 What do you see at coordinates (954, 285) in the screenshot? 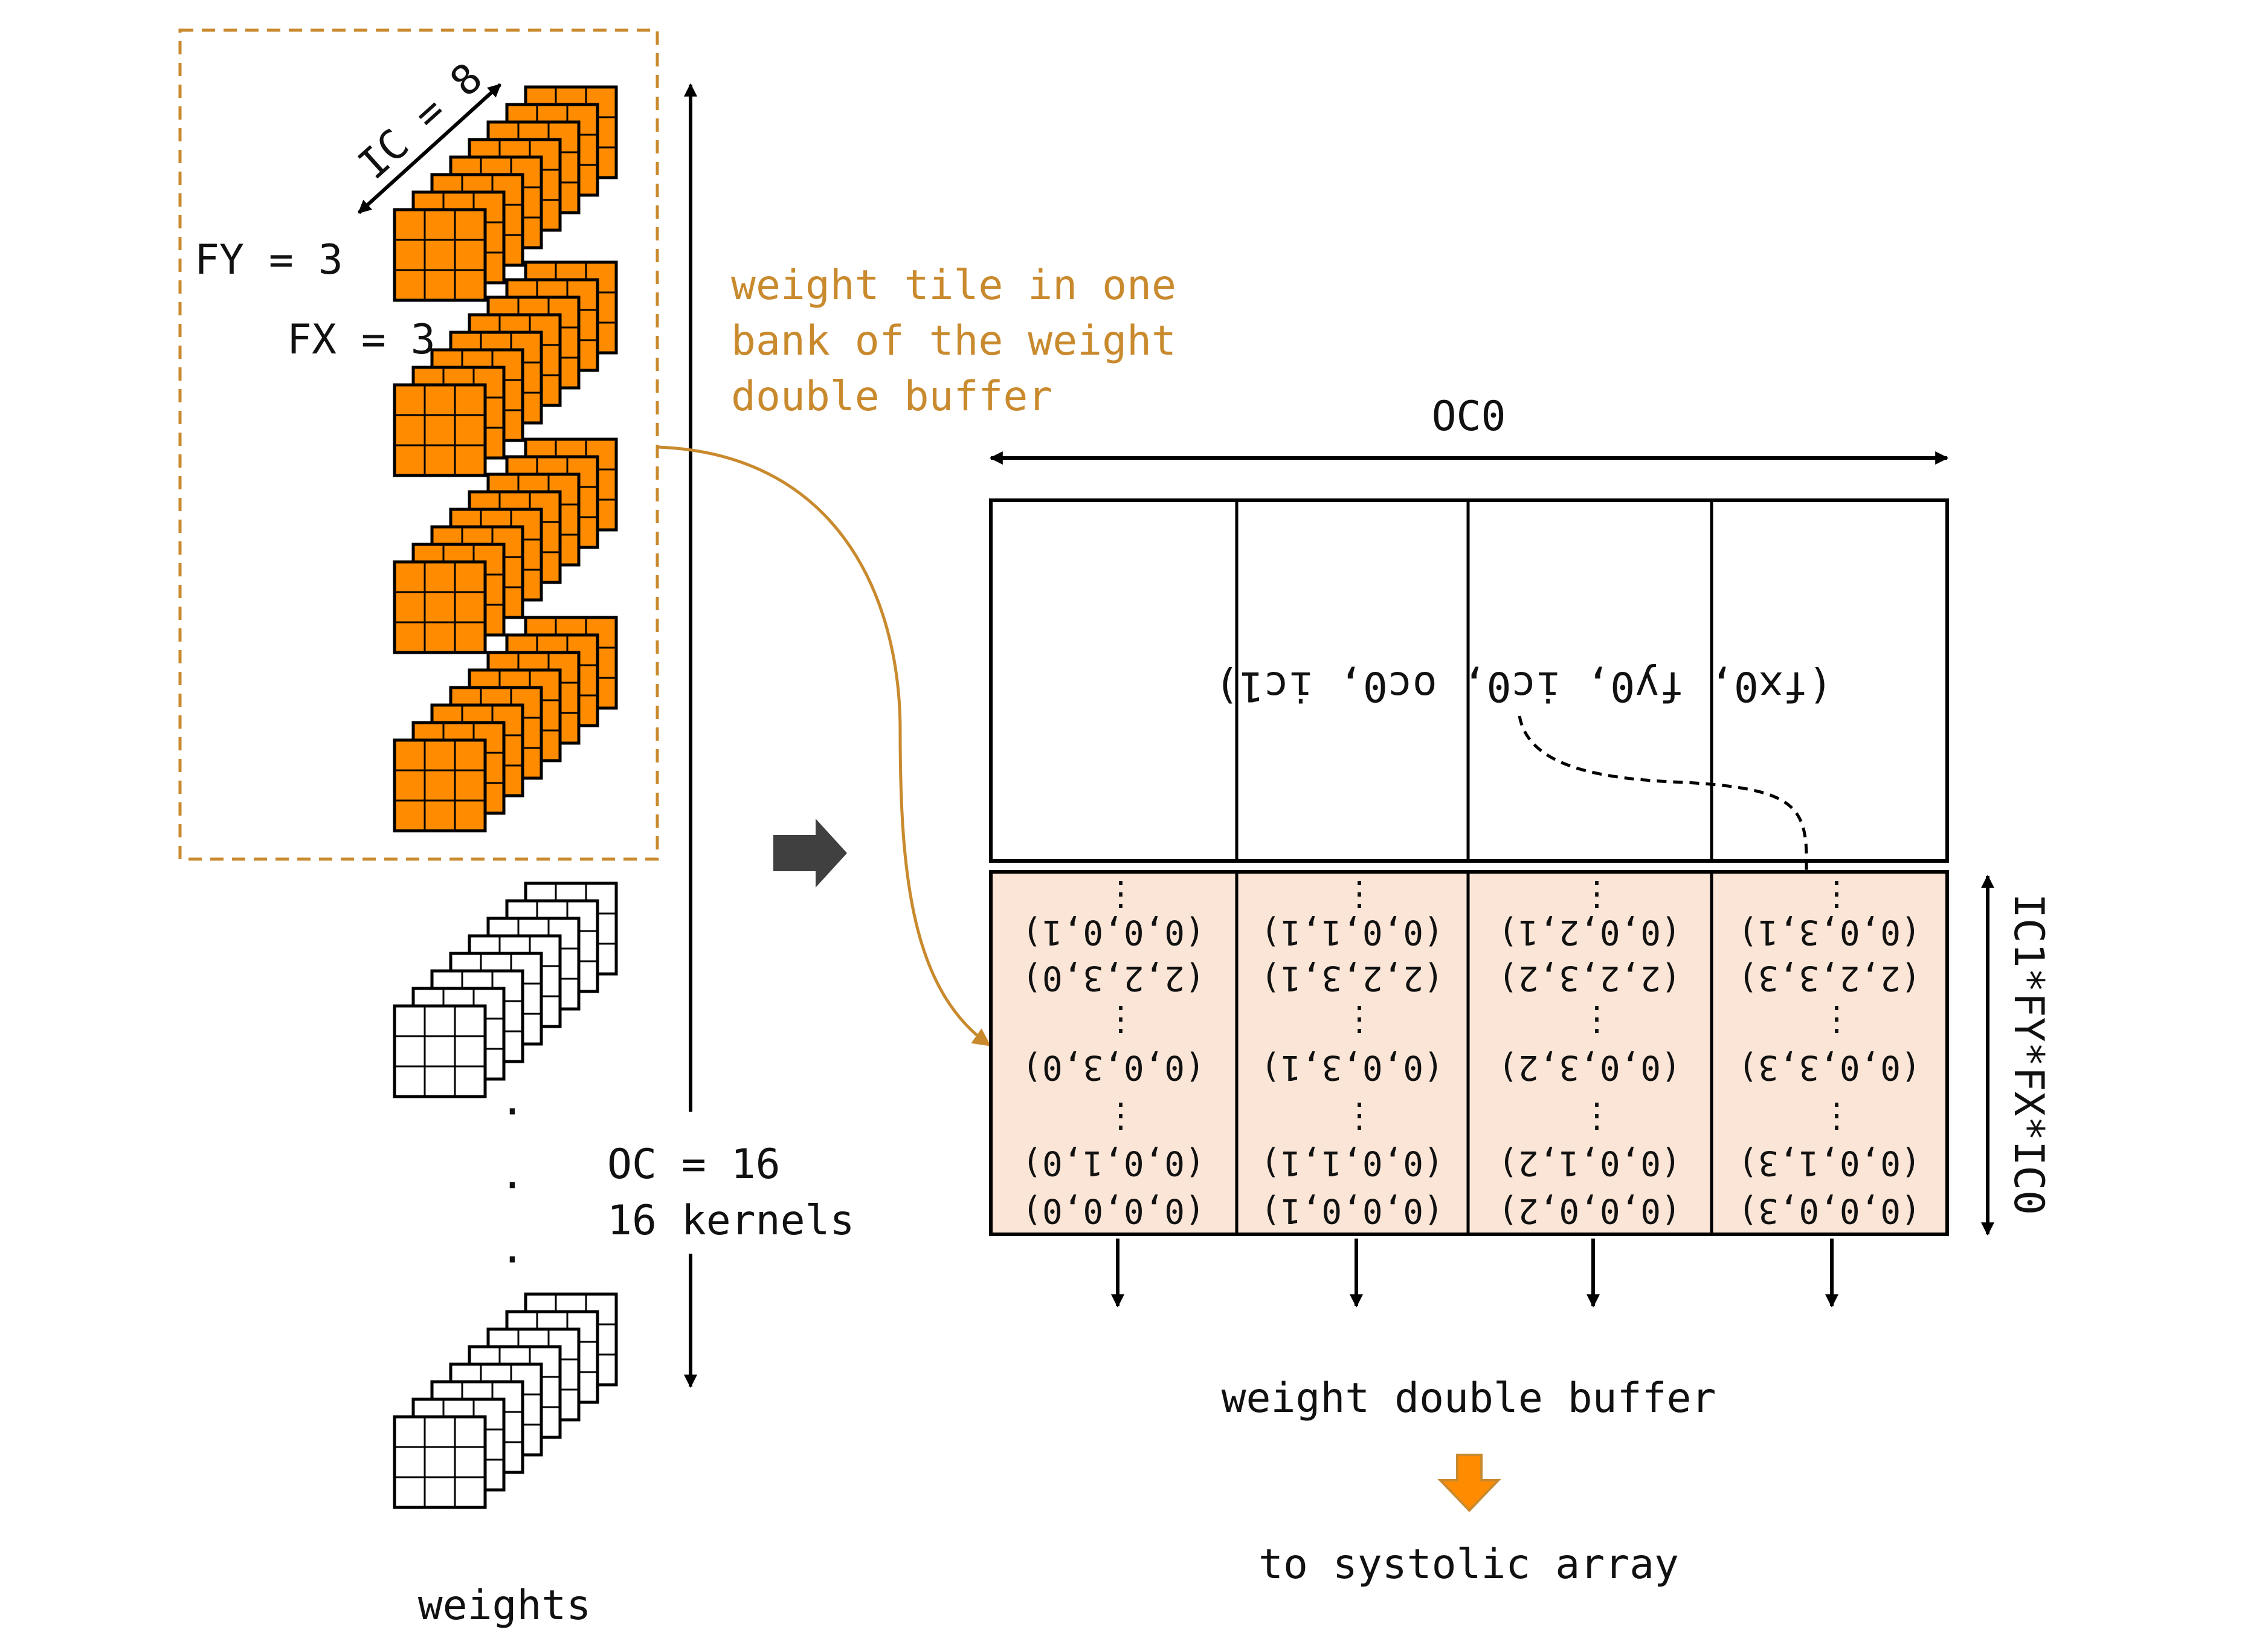
I see `tile-note-line-1: weight tile in one` at bounding box center [954, 285].